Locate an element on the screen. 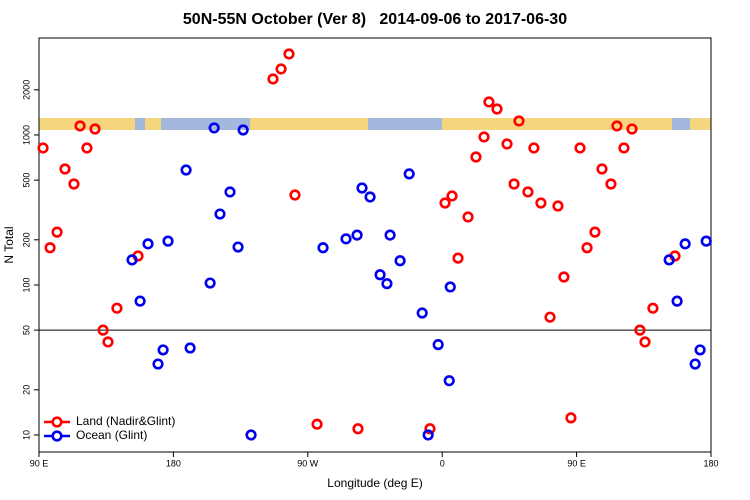  x-tick-label: 0 is located at coordinates (442, 463).